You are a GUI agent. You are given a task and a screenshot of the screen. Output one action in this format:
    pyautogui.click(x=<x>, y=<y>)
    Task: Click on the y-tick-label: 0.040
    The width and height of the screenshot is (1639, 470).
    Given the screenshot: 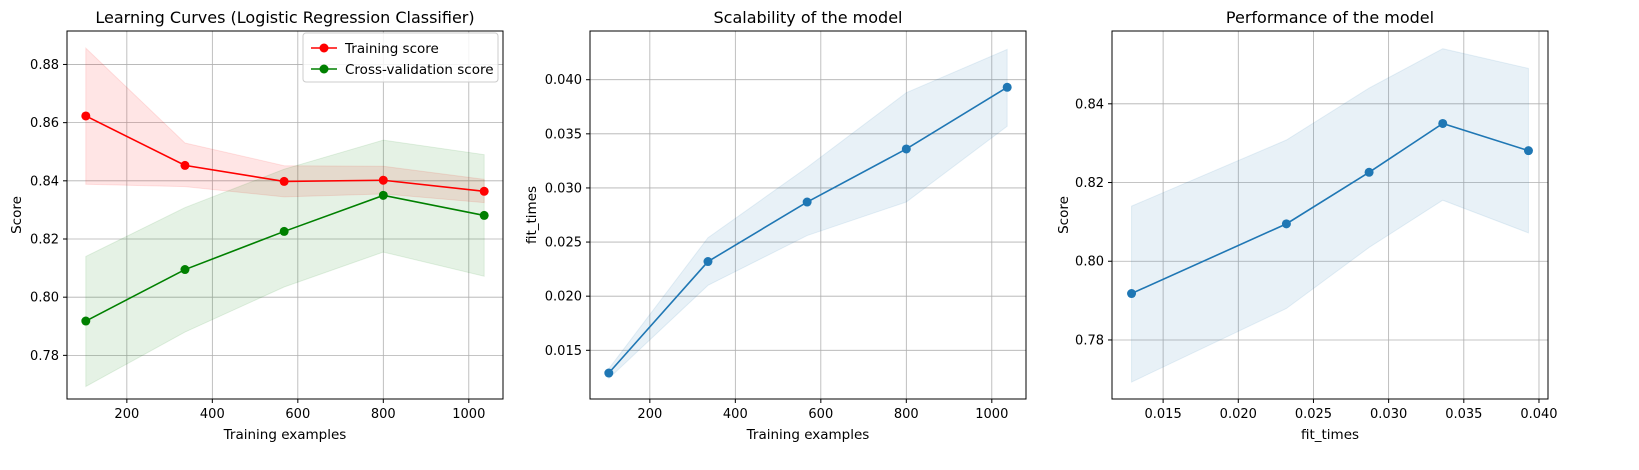 What is the action you would take?
    pyautogui.click(x=563, y=80)
    